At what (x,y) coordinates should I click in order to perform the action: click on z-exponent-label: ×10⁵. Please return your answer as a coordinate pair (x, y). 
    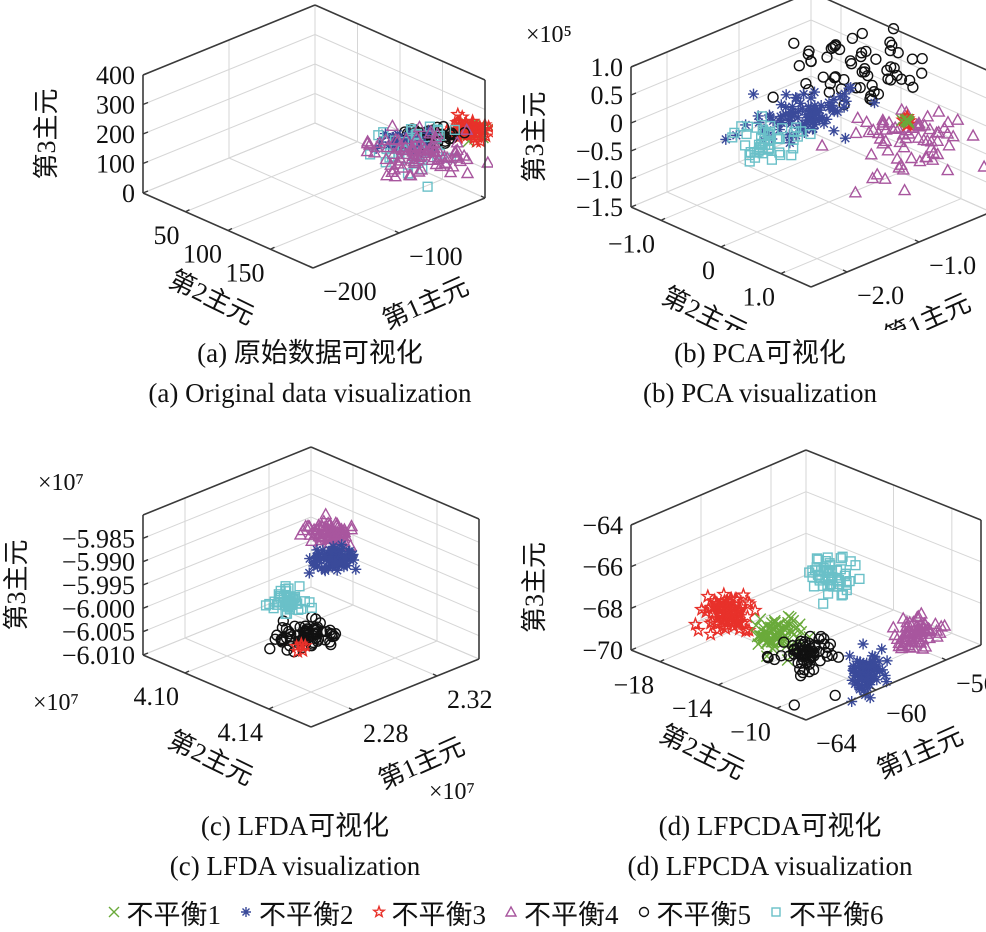
    Looking at the image, I should click on (549, 35).